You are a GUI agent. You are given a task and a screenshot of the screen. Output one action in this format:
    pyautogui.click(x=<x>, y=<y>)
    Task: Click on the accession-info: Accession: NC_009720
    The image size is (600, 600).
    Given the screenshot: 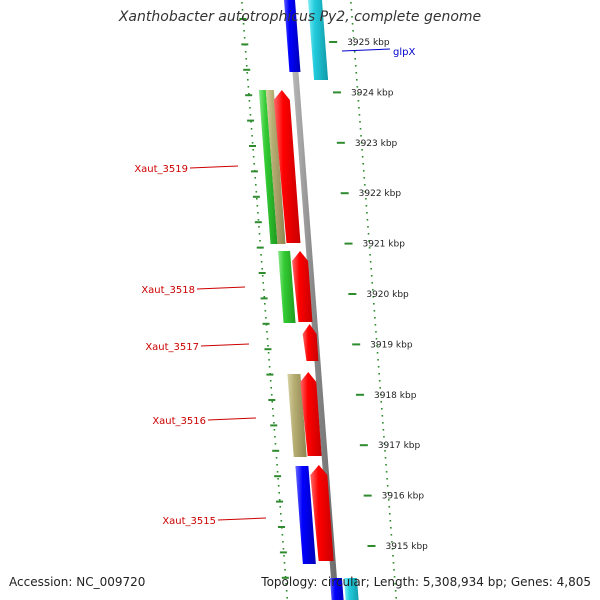 What is the action you would take?
    pyautogui.click(x=77, y=582)
    